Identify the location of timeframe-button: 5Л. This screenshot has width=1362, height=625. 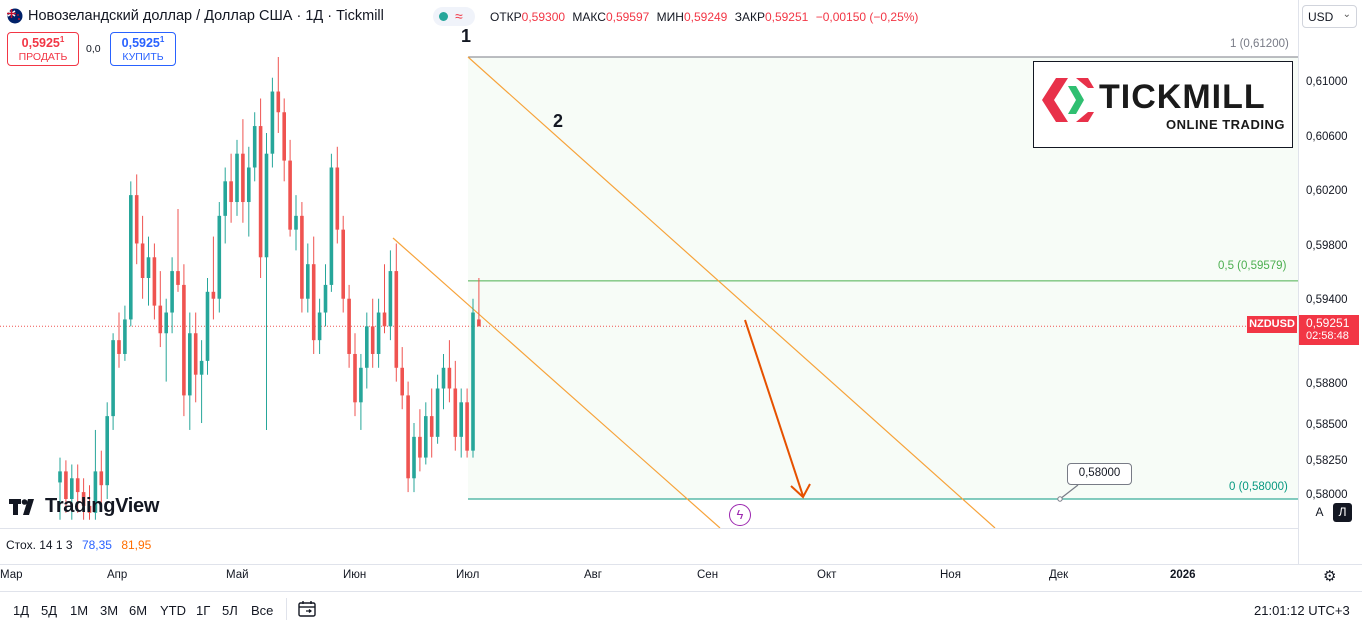
(230, 610).